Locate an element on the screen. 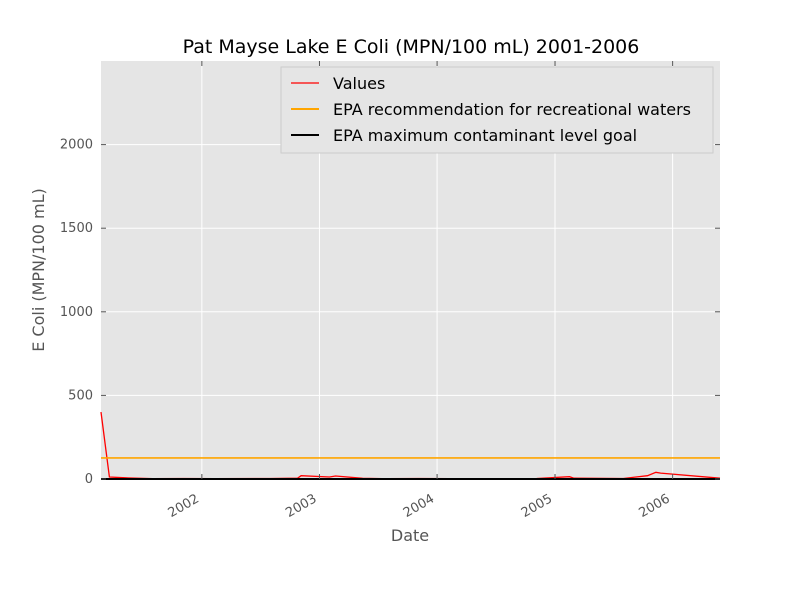 This screenshot has width=800, height=600. x-tick-label: 2006 is located at coordinates (654, 506).